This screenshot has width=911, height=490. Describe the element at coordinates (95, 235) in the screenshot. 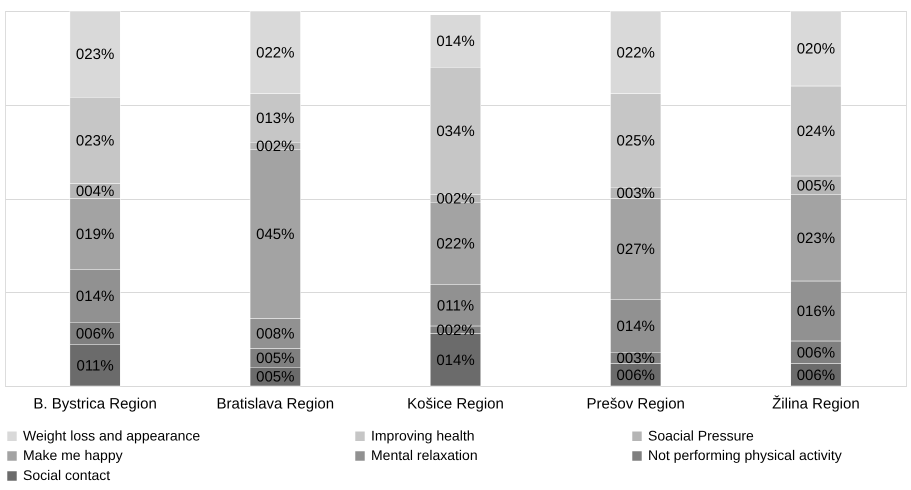

I see `data-label: 019%` at that location.